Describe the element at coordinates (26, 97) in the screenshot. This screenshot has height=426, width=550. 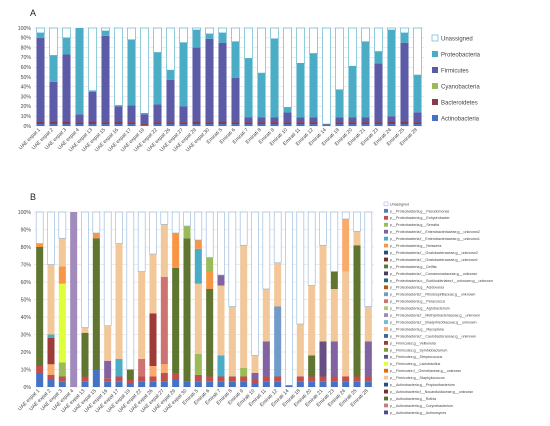
I see `panel-a-y-tick-label: 30%` at that location.